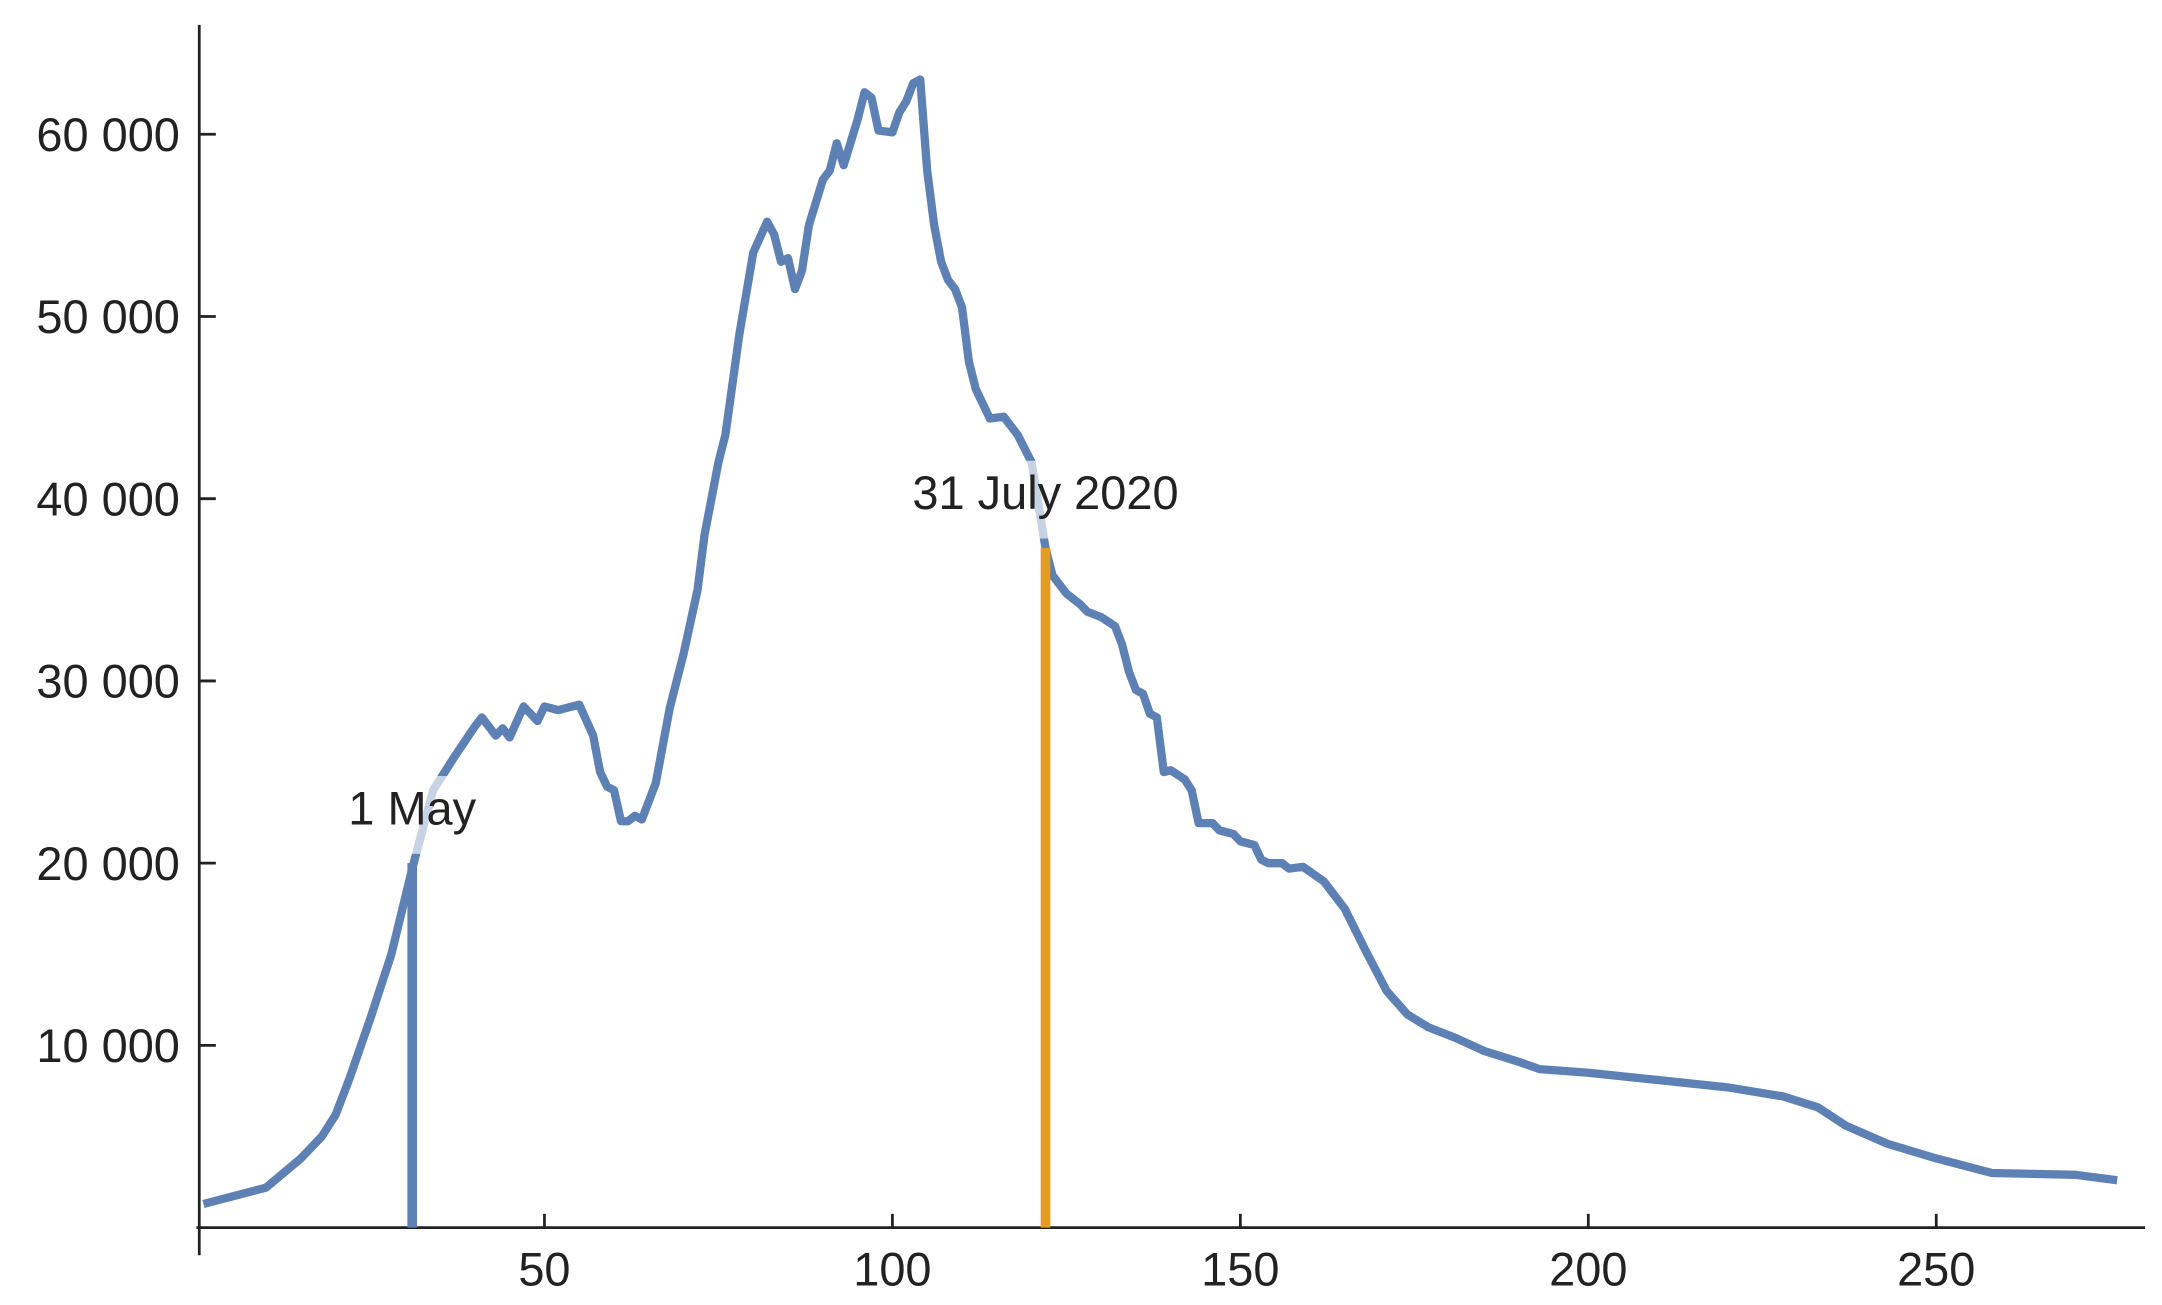 The height and width of the screenshot is (1305, 2162). I want to click on x-tick-label: 100, so click(892, 1269).